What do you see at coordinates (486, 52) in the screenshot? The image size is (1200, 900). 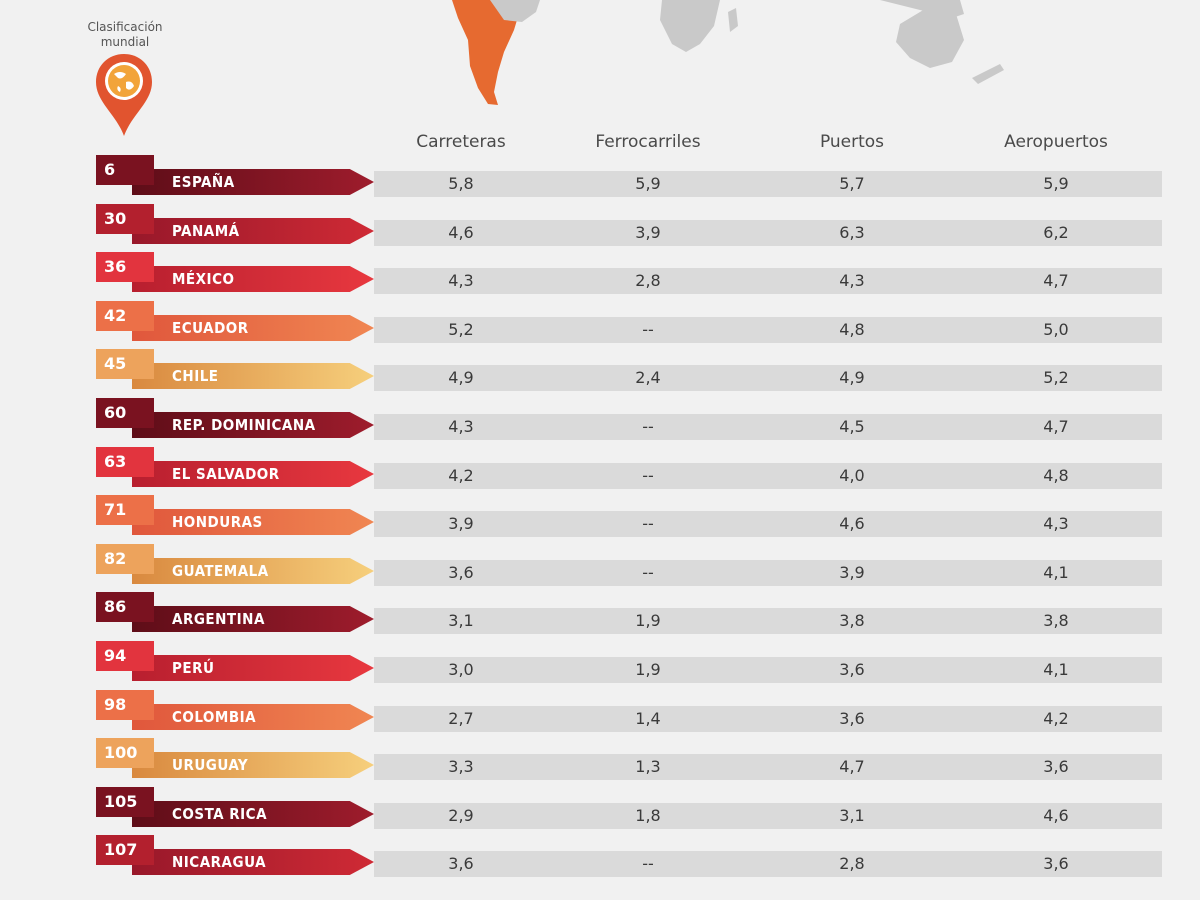 I see `south-america-shape` at bounding box center [486, 52].